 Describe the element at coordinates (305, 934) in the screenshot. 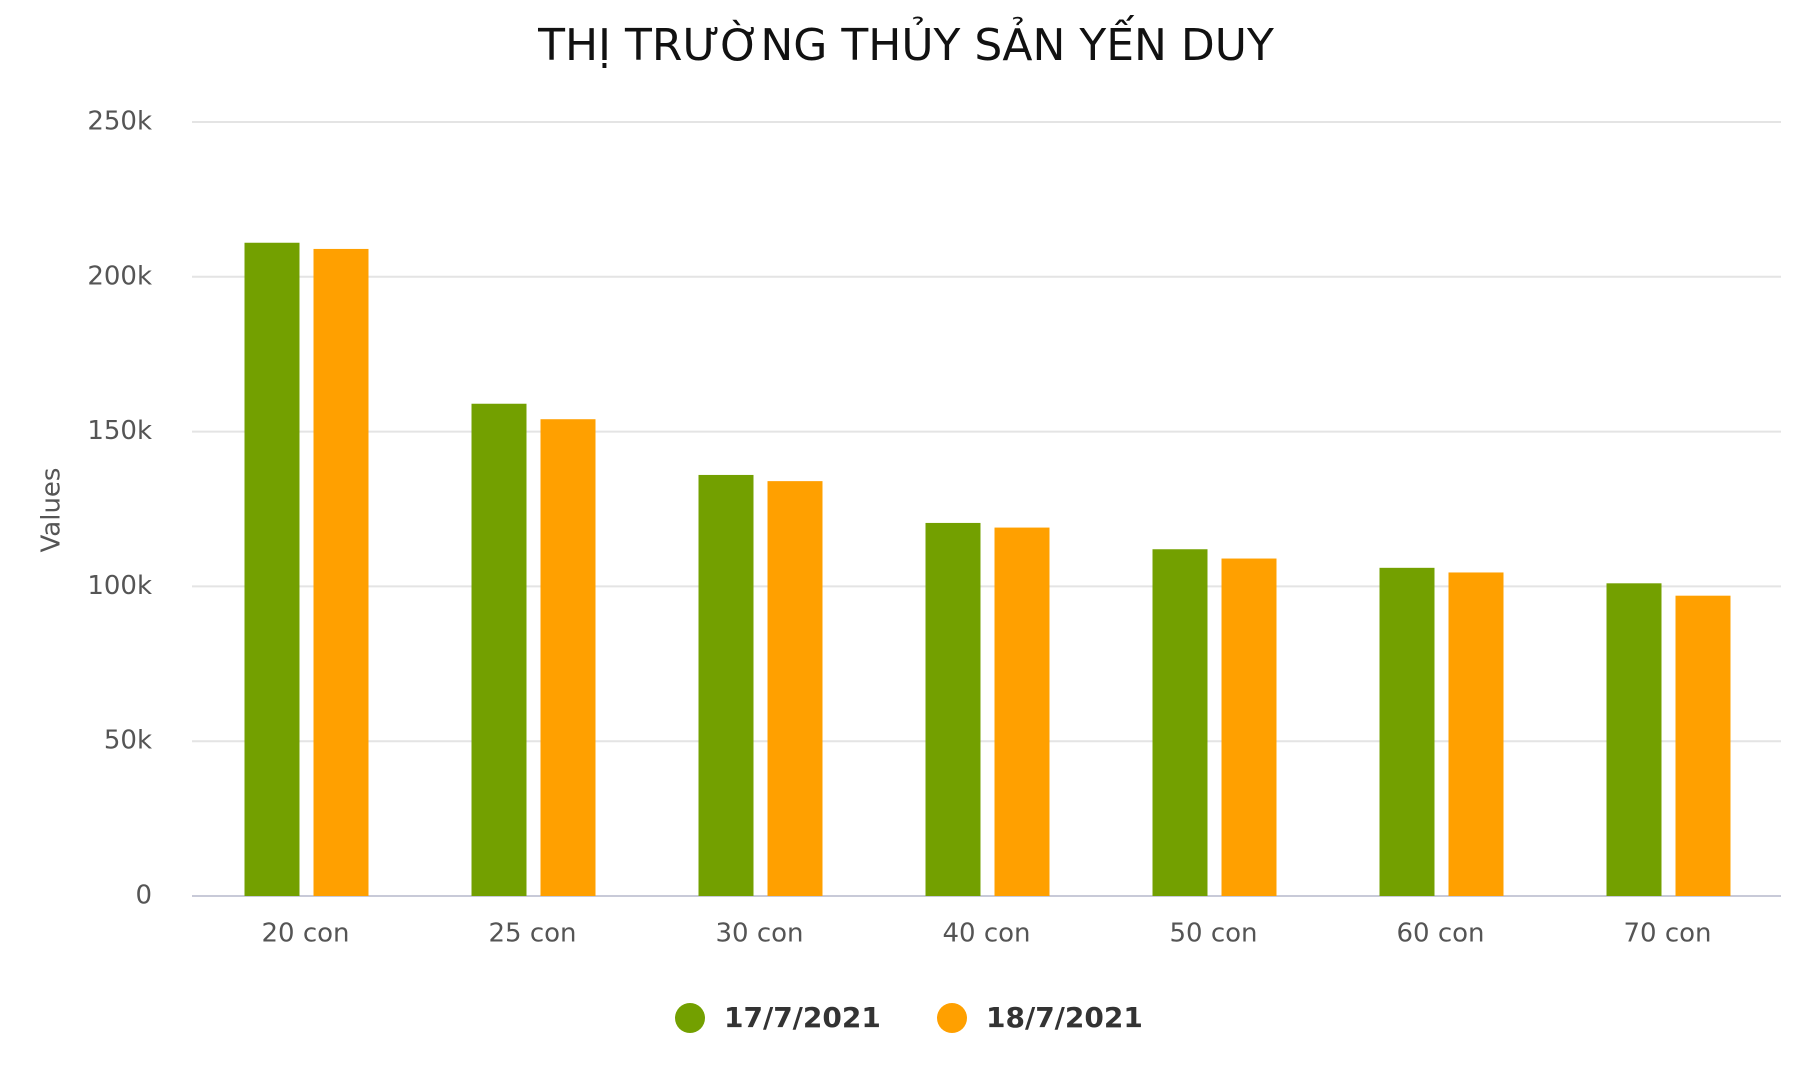

I see `x-tick-label: 20 con` at that location.